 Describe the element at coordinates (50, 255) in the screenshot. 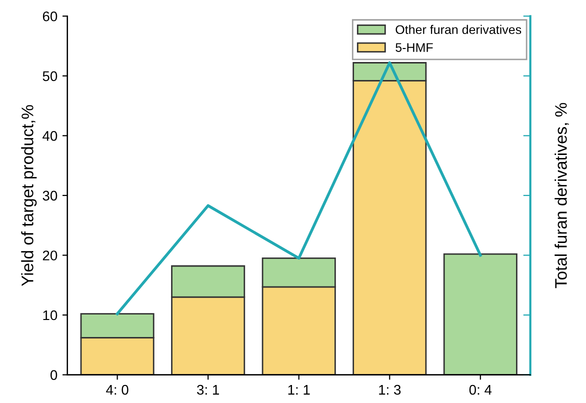

I see `y-tick-label: 20` at that location.